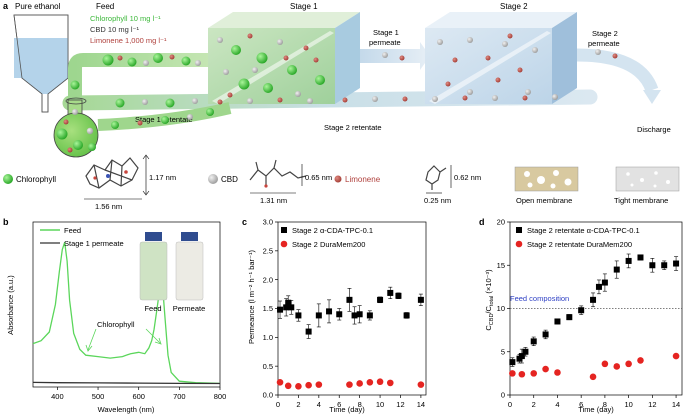  Describe the element at coordinates (284, 244) in the screenshot. I see `legend-c-circle` at that location.